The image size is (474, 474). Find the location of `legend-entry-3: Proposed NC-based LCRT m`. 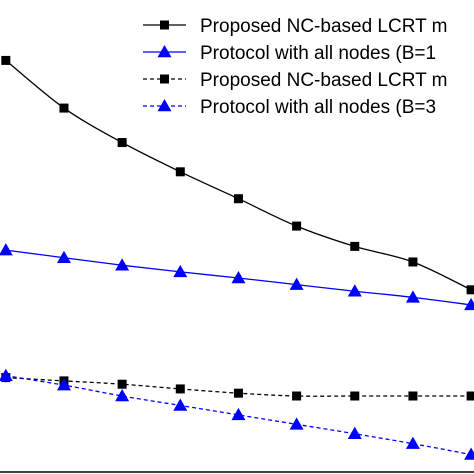

legend-entry-3: Proposed NC-based LCRT m is located at coordinates (295, 80).